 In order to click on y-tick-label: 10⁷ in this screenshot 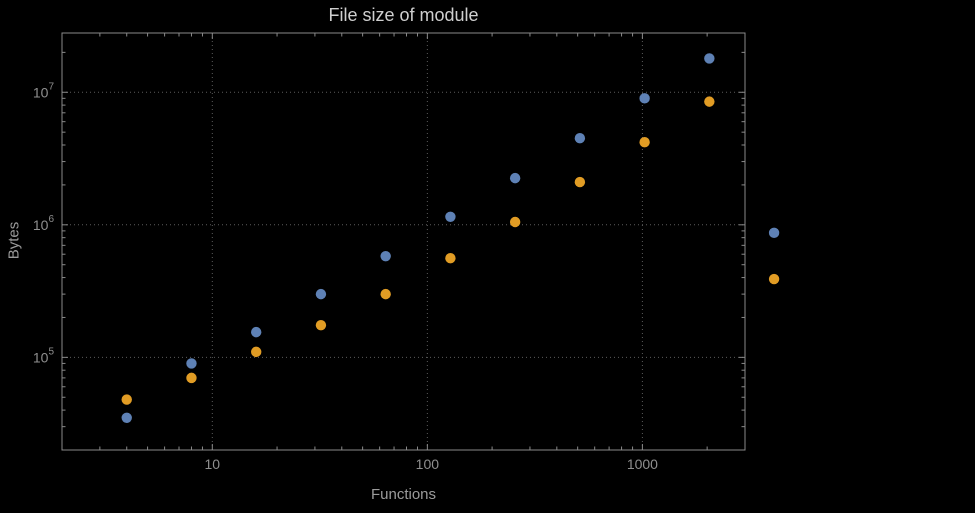, I will do `click(44, 90)`.